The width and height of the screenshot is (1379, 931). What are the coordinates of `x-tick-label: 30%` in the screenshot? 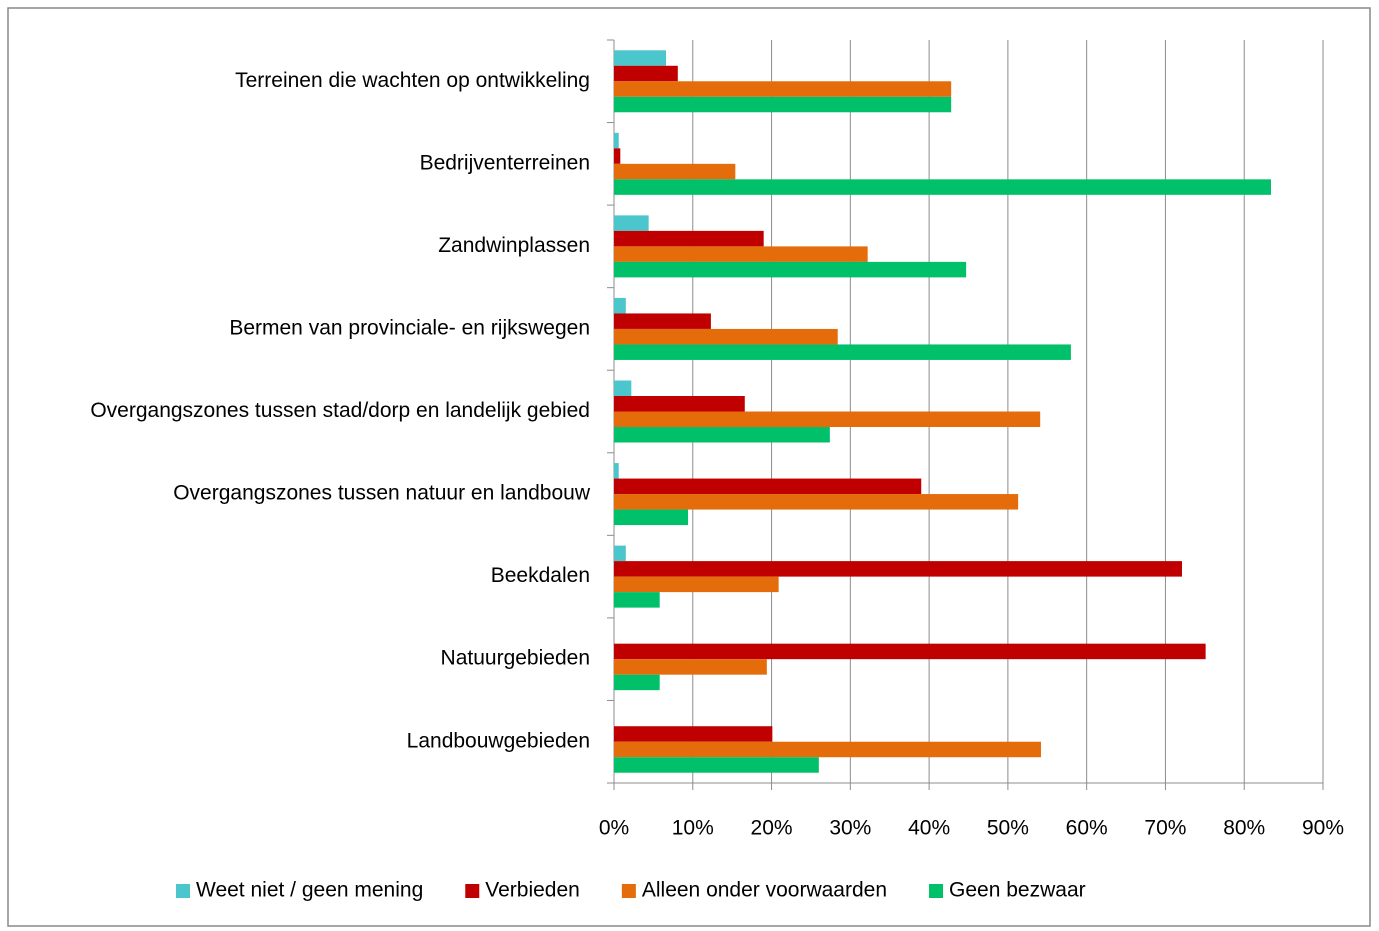 It's located at (850, 828).